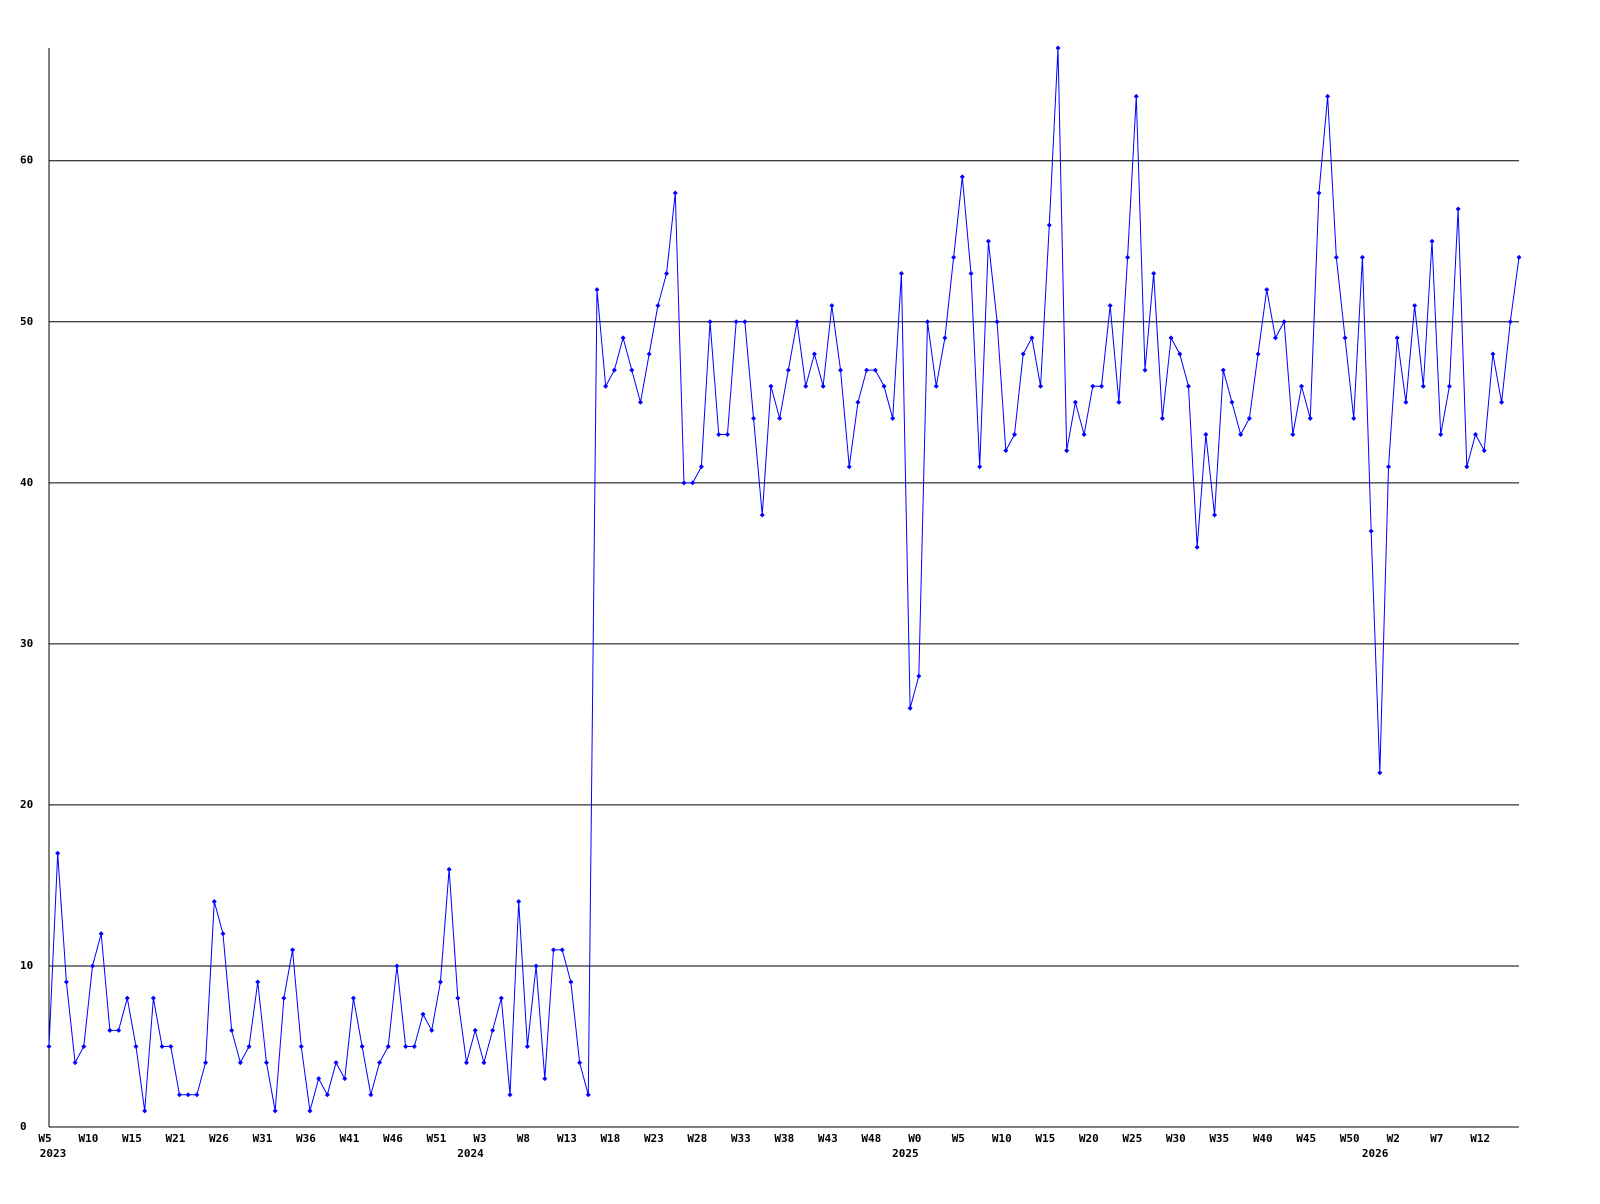 This screenshot has width=1600, height=1204. What do you see at coordinates (1219, 1138) in the screenshot?
I see `x-tick-label: W35` at bounding box center [1219, 1138].